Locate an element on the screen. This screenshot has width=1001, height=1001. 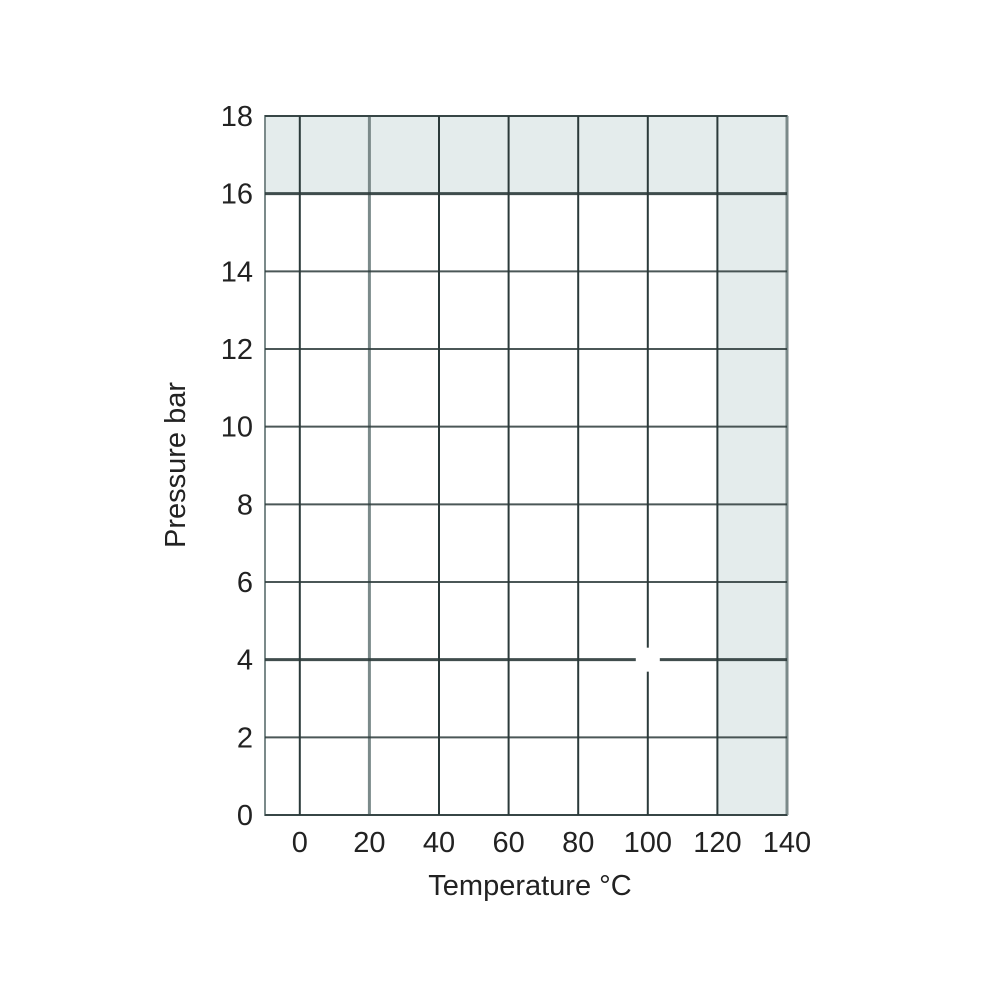
y-tick-labels: 0 2 4 6 8 10 12 14 16 18 is located at coordinates (237, 466).